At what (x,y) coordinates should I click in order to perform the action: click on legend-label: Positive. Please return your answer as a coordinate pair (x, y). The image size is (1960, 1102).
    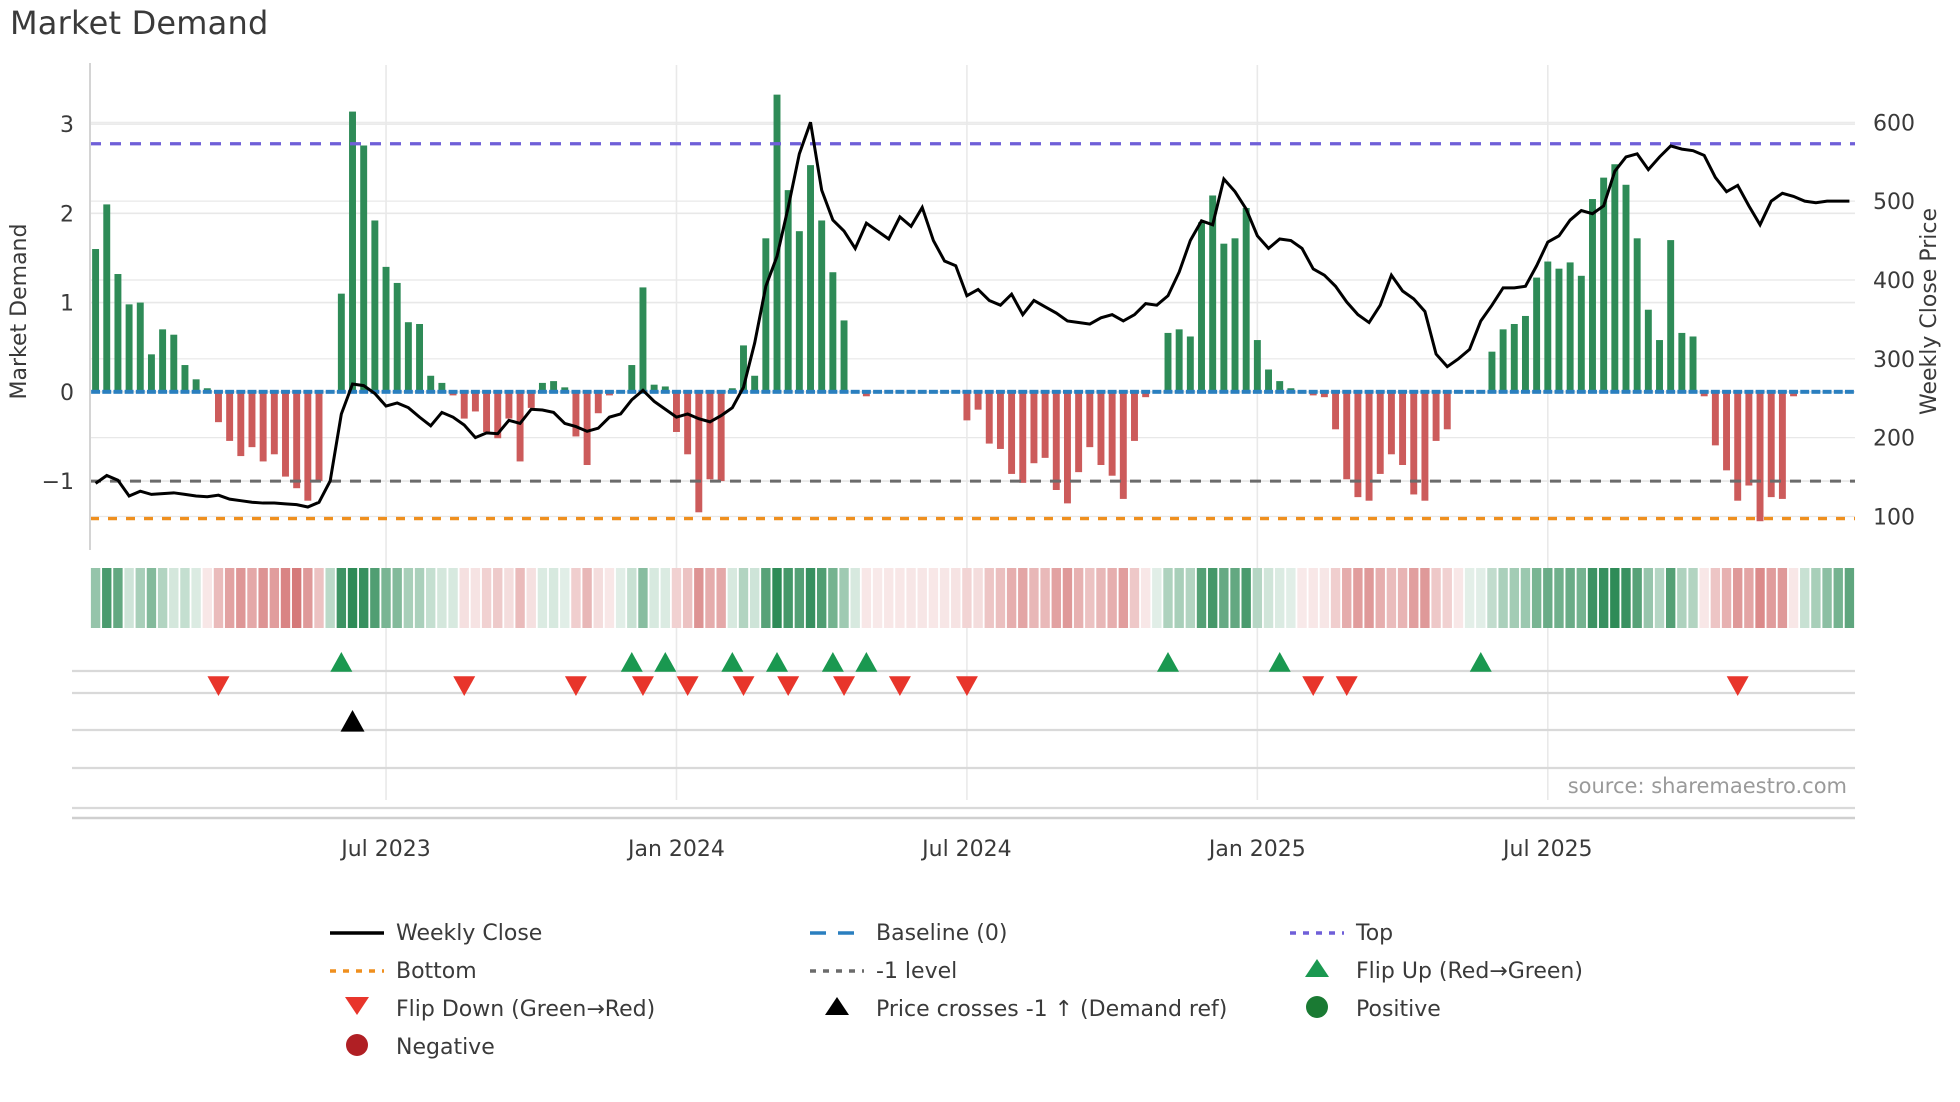
    Looking at the image, I should click on (1398, 1009).